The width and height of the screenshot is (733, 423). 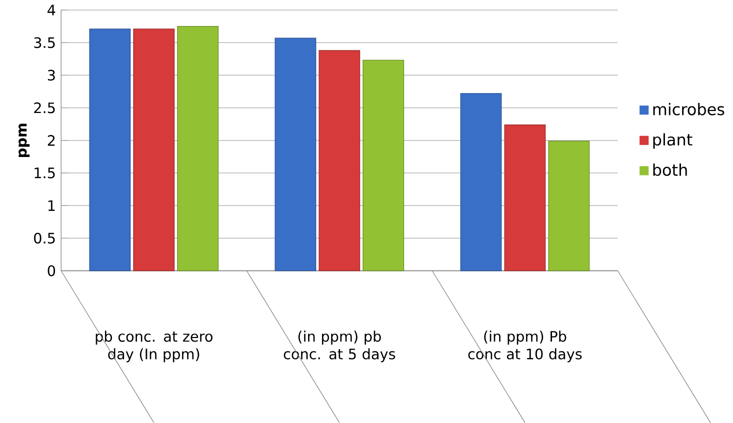 I want to click on y-tick-label: 3.5, so click(x=44, y=42).